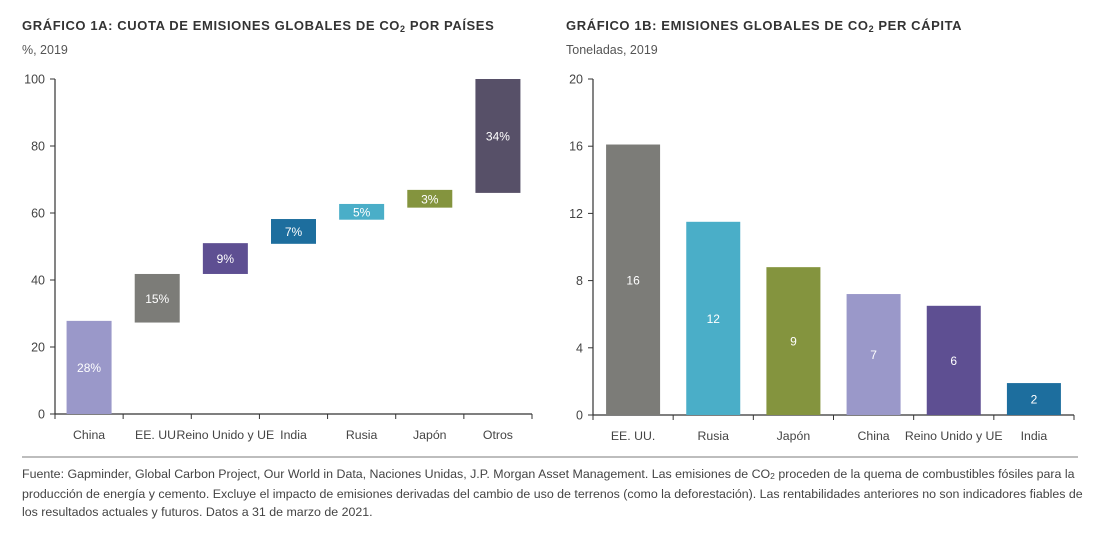 The height and width of the screenshot is (551, 1102). Describe the element at coordinates (579, 416) in the screenshot. I see `chart-b-y-tick-label: 0` at that location.